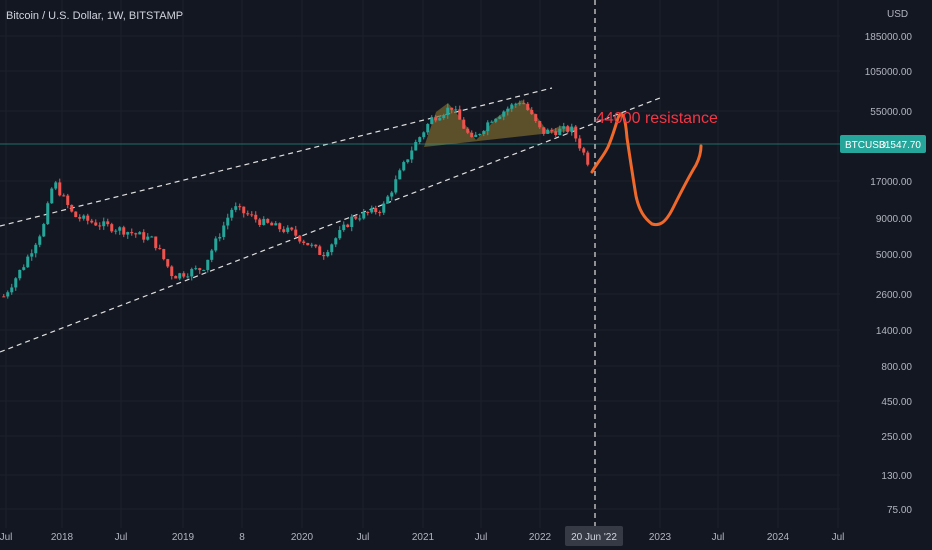  I want to click on time-tick-label: 2020, so click(302, 537).